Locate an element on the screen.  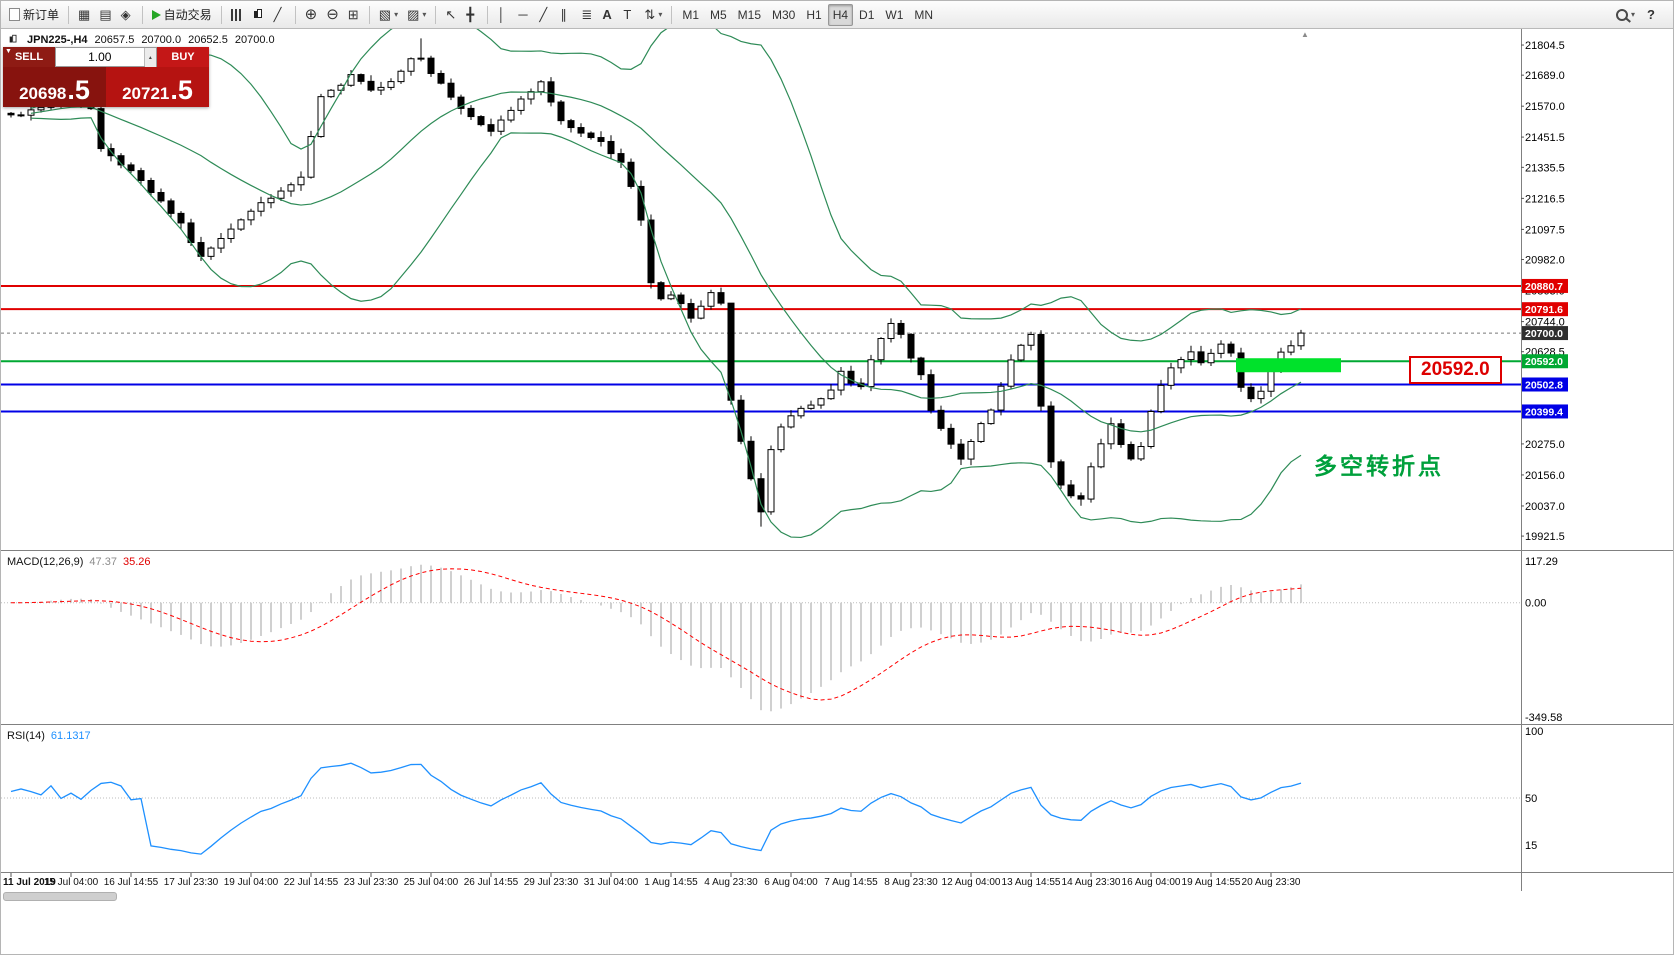
time-axis-label: 22 Jul 14:55 is located at coordinates (311, 882).